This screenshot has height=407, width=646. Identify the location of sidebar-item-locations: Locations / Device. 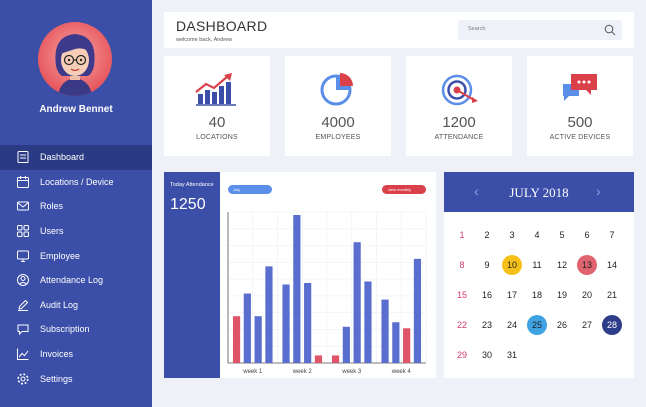
(76, 182).